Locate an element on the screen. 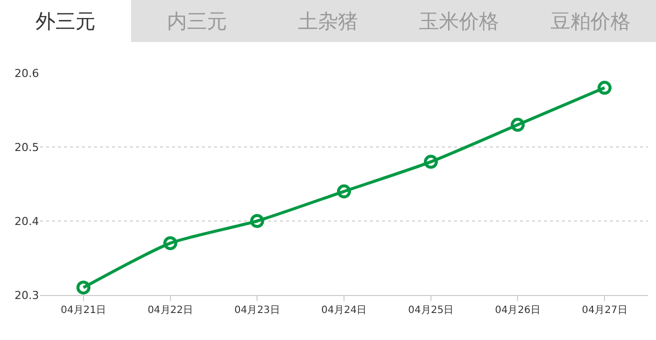 This screenshot has height=340, width=656. text: 内三元 is located at coordinates (197, 21).